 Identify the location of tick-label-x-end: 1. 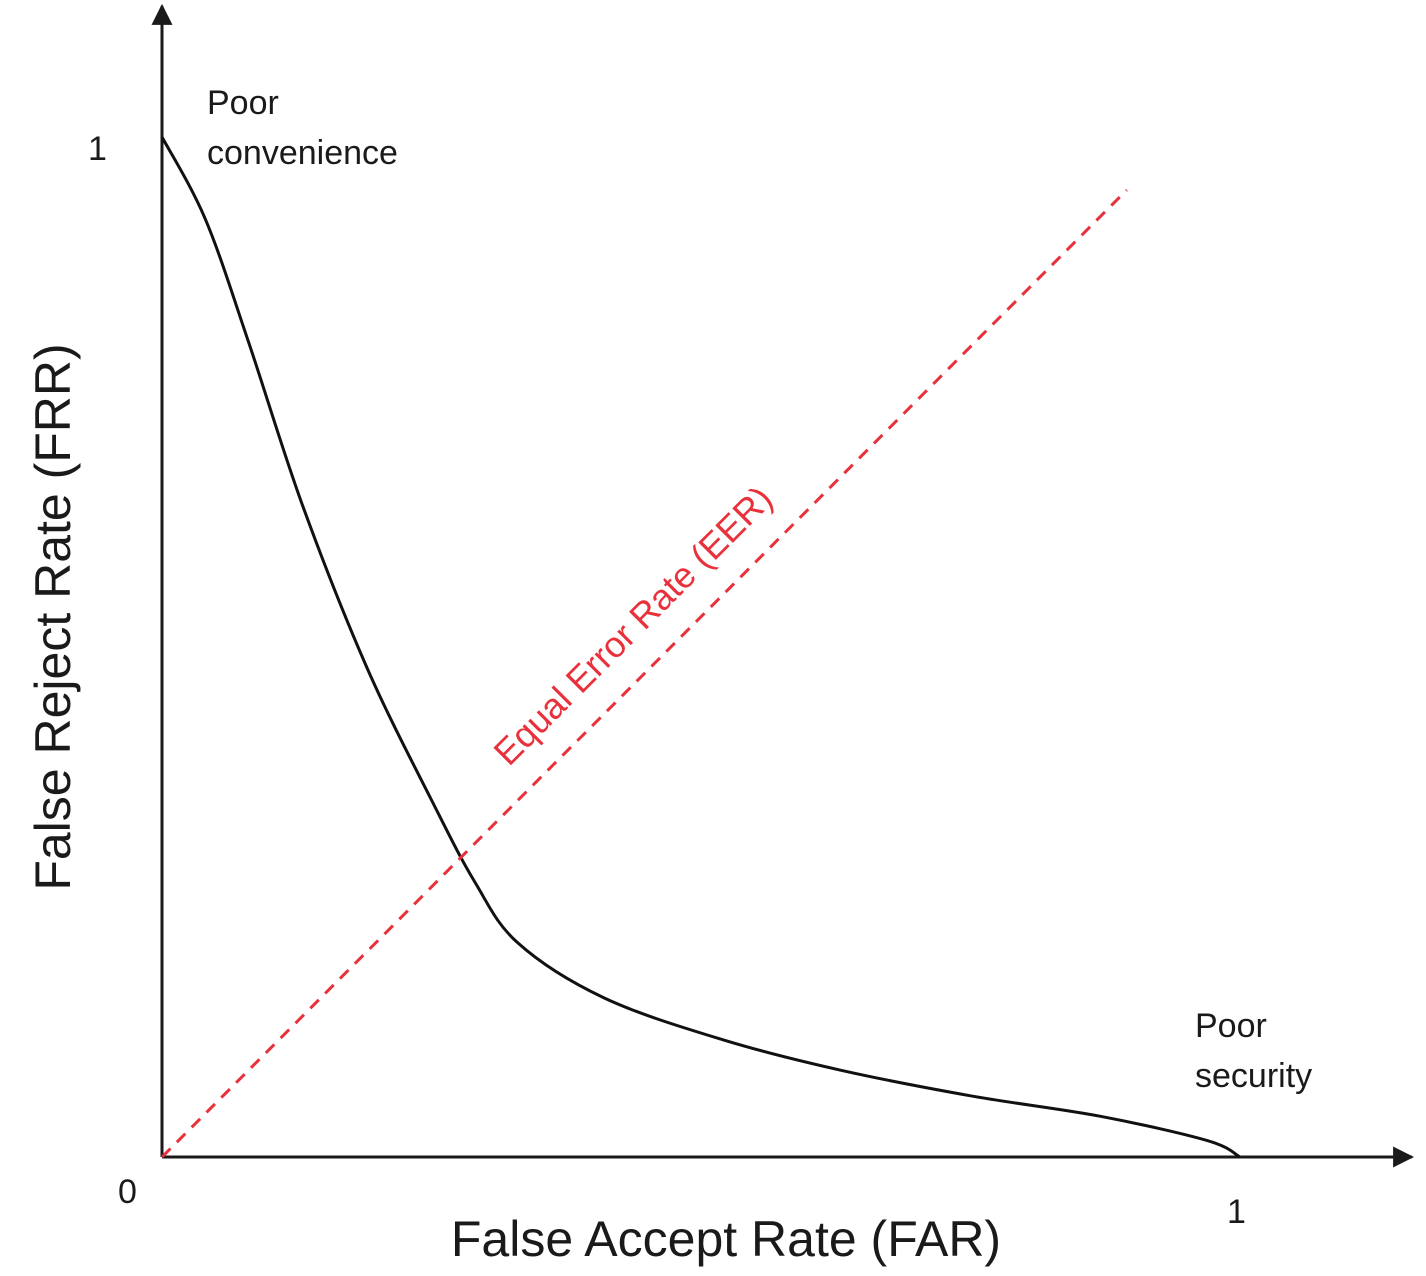
(1236, 1212).